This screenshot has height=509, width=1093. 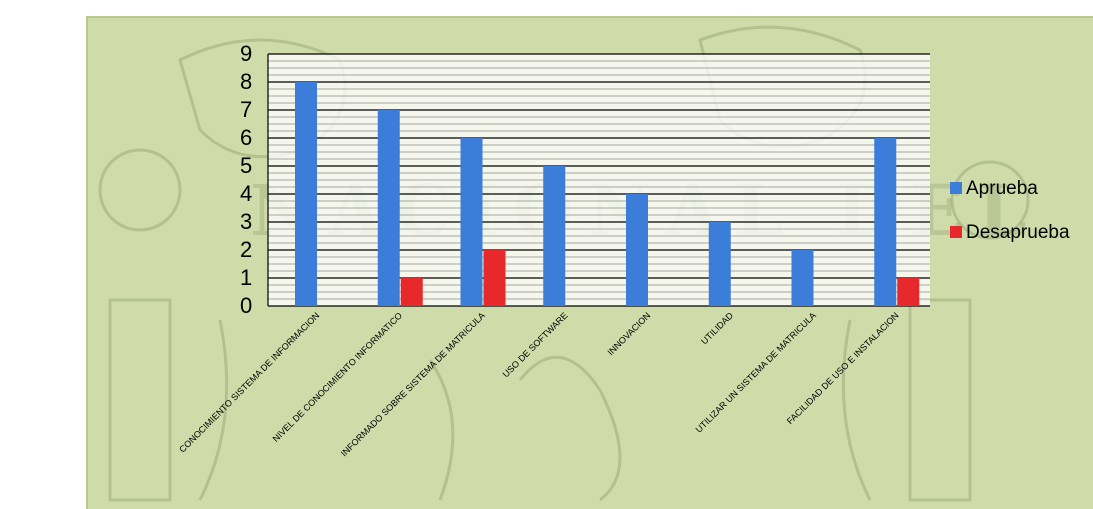 What do you see at coordinates (246, 179) in the screenshot?
I see `y-axis-ticks: 0 1 2 3 4 5 6 7 8 9` at bounding box center [246, 179].